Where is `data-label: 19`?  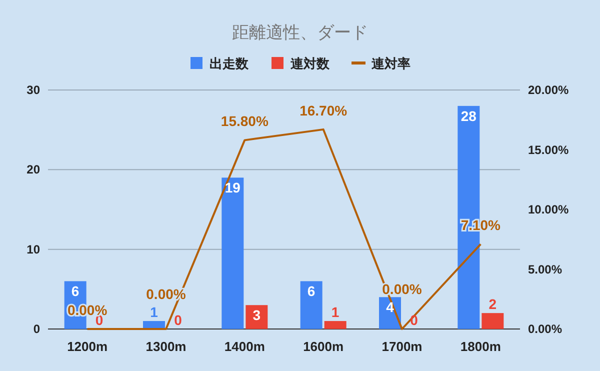
data-label: 19 is located at coordinates (232, 188).